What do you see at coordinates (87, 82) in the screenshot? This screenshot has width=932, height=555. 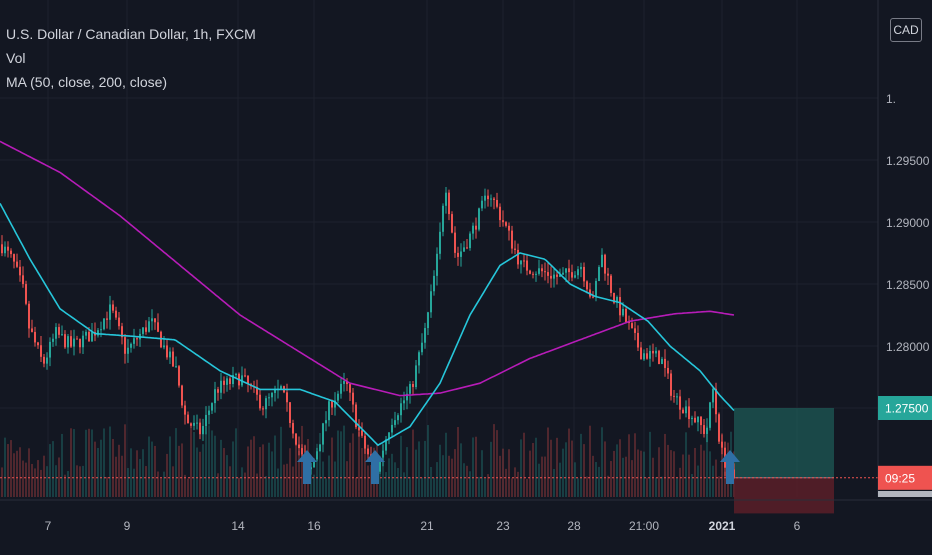 I see `ma-legend: MA (50, close, 200, close)` at bounding box center [87, 82].